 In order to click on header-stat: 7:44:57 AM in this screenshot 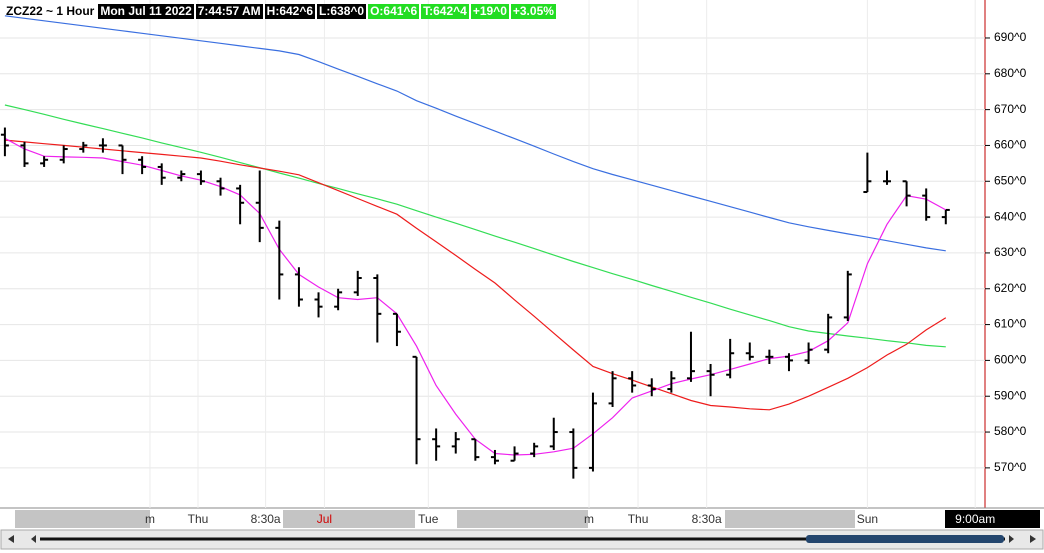, I will do `click(229, 11)`.